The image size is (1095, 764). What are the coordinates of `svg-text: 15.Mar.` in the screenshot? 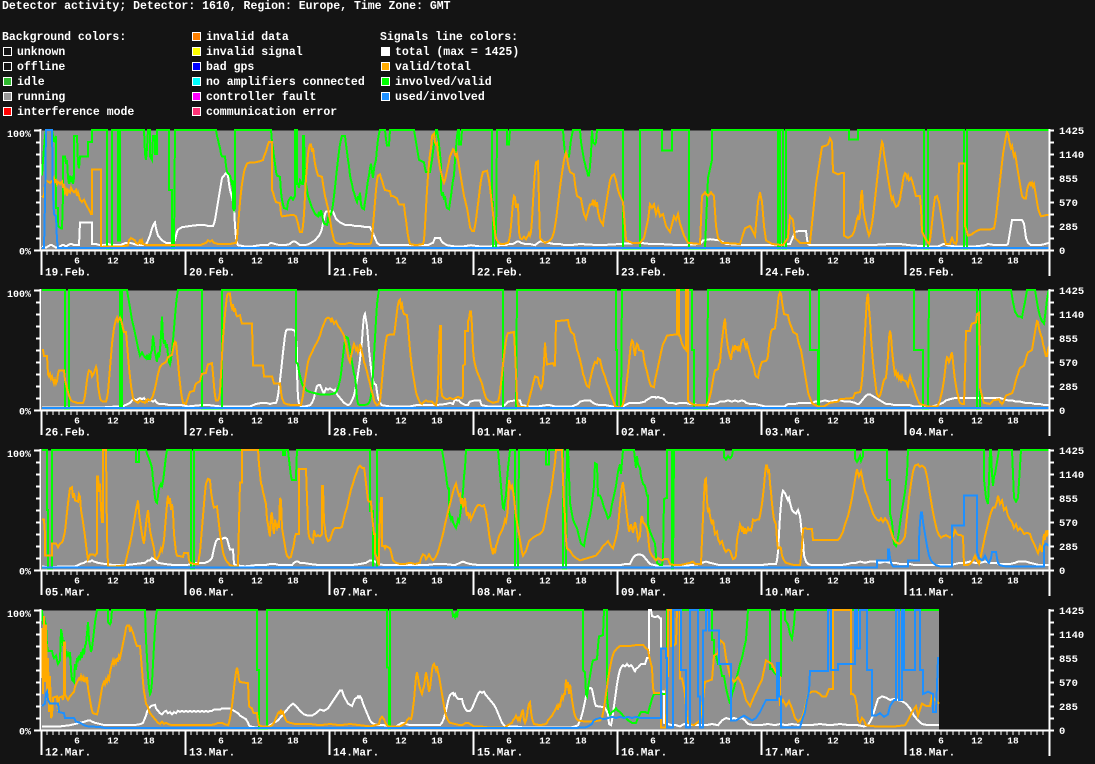 It's located at (500, 754).